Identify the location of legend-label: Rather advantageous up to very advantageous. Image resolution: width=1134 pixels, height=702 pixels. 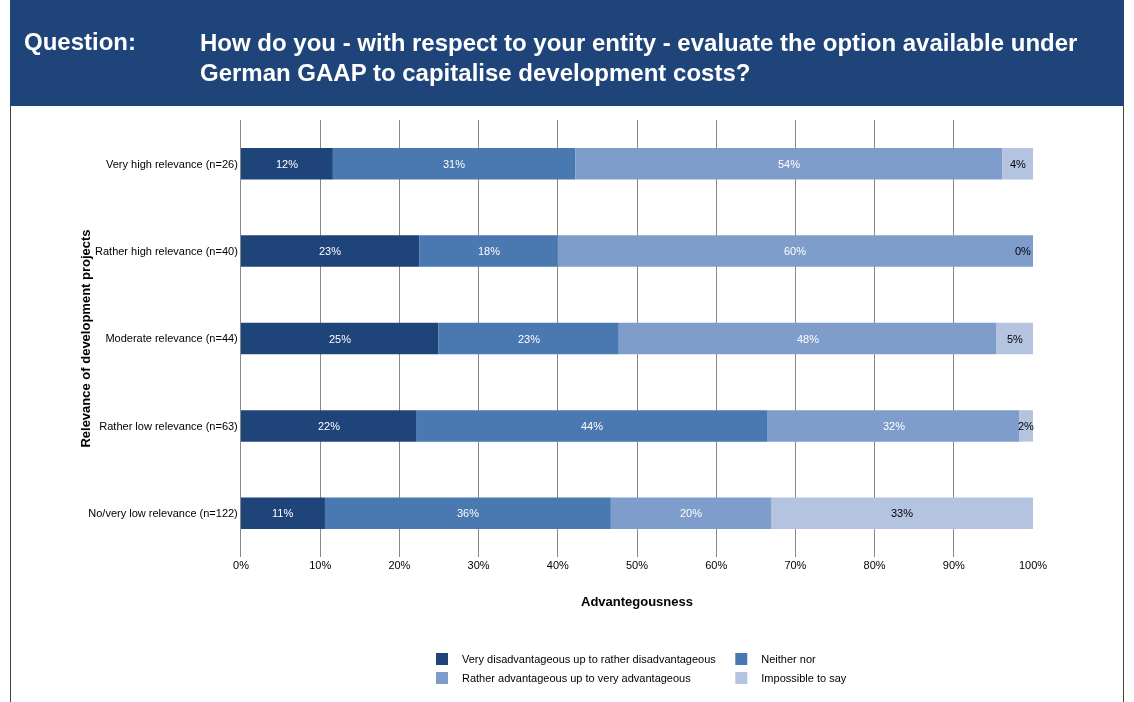
(577, 678).